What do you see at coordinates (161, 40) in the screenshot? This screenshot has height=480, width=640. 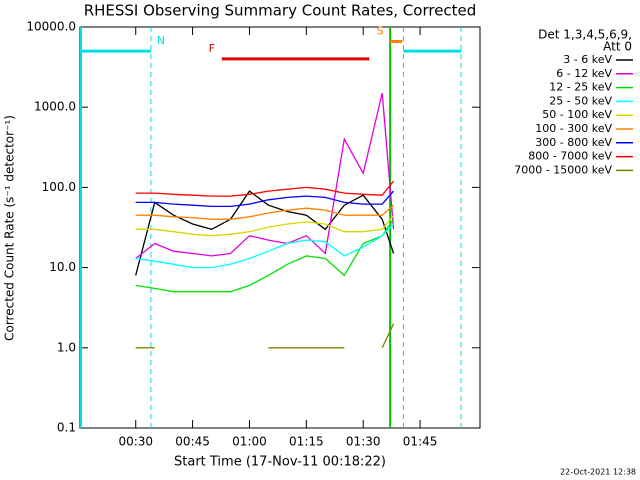 I see `flag-label: N` at bounding box center [161, 40].